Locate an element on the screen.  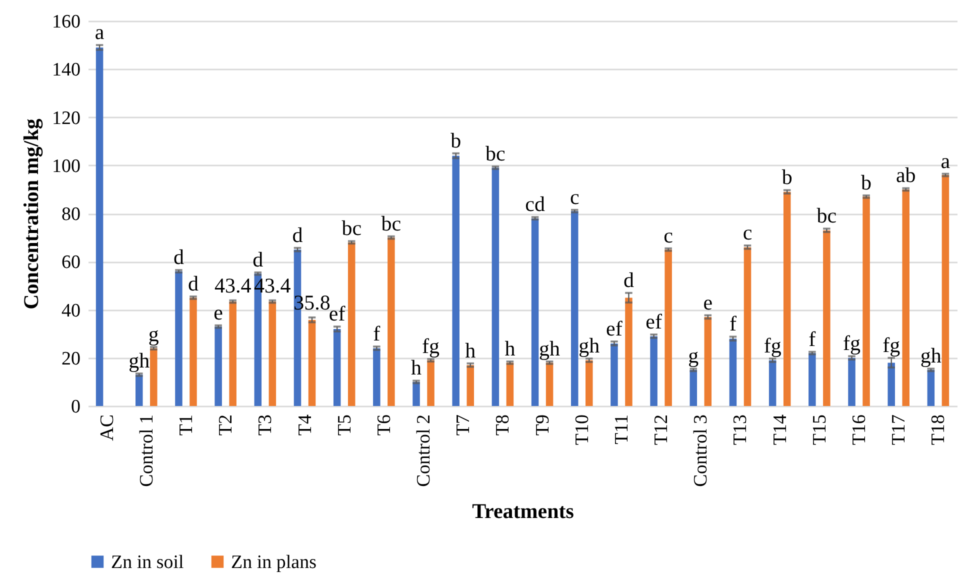
annotation: ab is located at coordinates (906, 175).